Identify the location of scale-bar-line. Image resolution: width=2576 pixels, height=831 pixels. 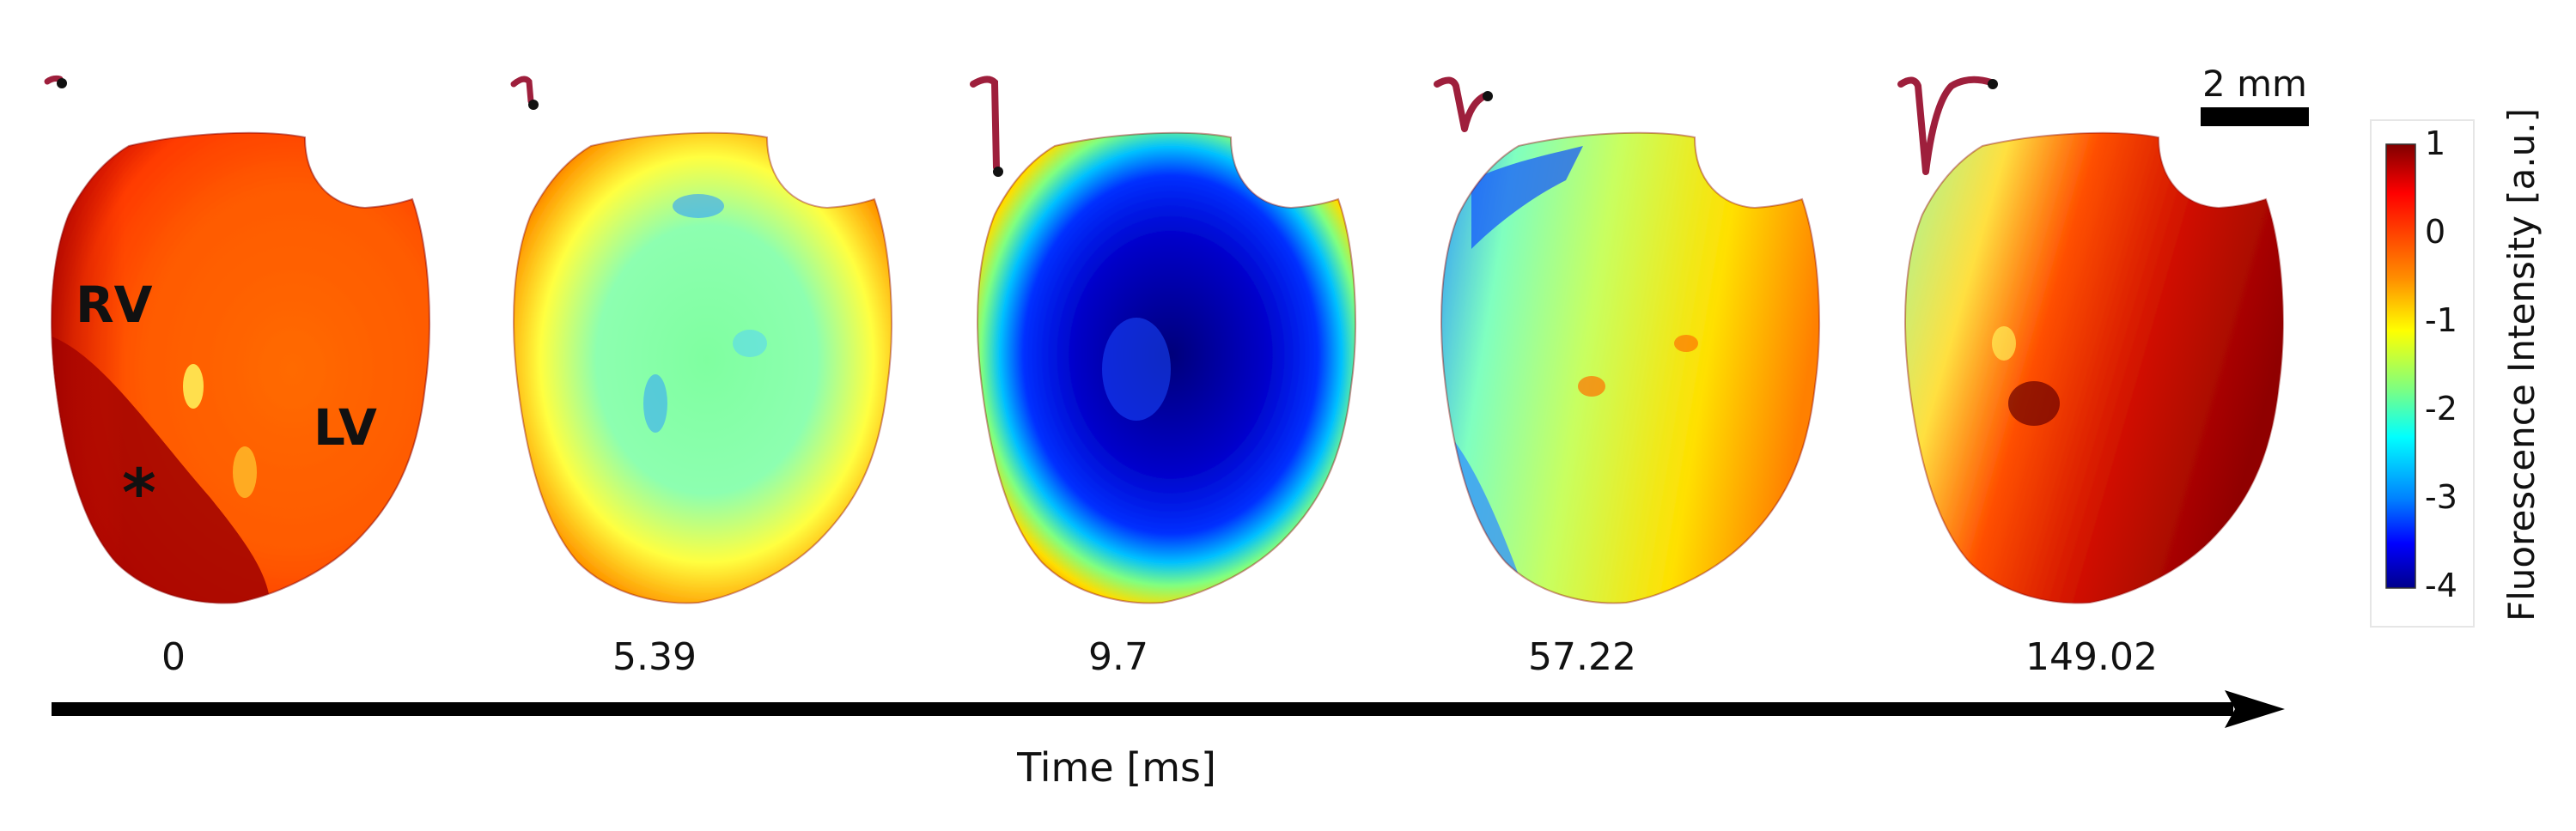
(2255, 117).